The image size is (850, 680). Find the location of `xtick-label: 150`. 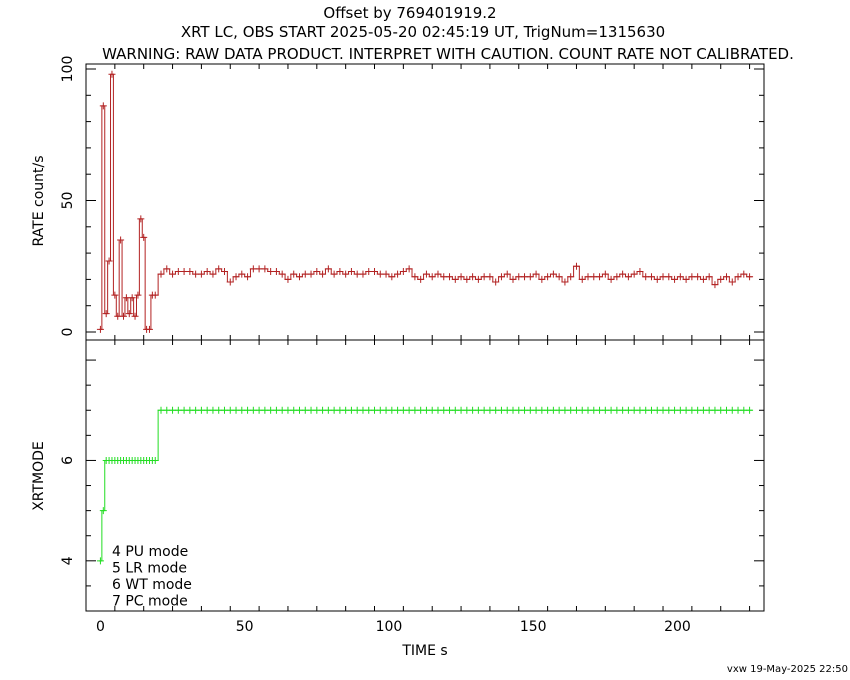

xtick-label: 150 is located at coordinates (533, 627).